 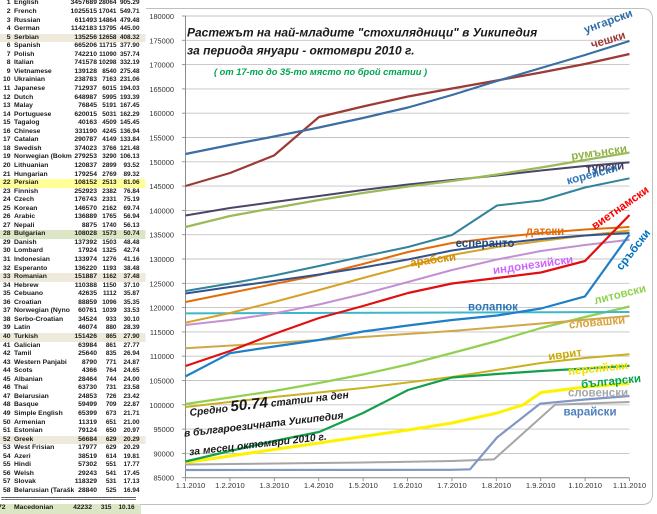 What do you see at coordinates (163, 478) in the screenshot?
I see `svg-text: 85000` at bounding box center [163, 478].